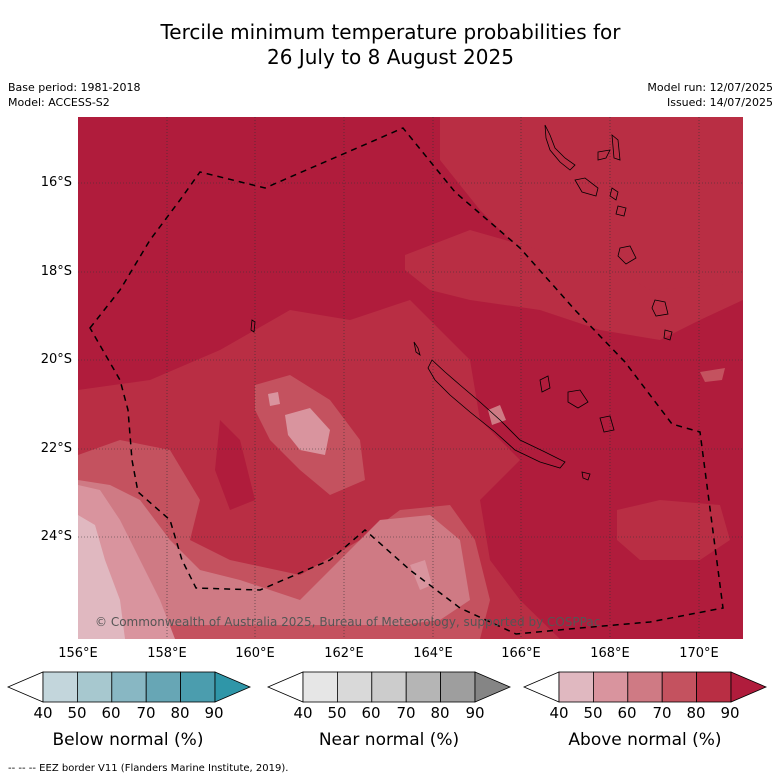 The image size is (781, 781). What do you see at coordinates (621, 211) in the screenshot?
I see `vanuatu-island-d` at bounding box center [621, 211].